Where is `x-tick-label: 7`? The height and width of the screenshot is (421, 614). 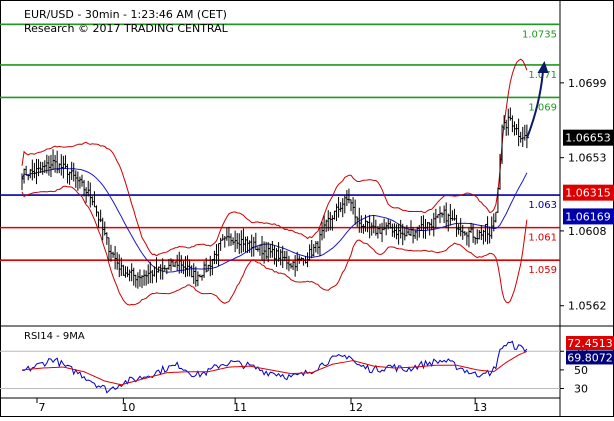
x-tick-label: 7 is located at coordinates (42, 407).